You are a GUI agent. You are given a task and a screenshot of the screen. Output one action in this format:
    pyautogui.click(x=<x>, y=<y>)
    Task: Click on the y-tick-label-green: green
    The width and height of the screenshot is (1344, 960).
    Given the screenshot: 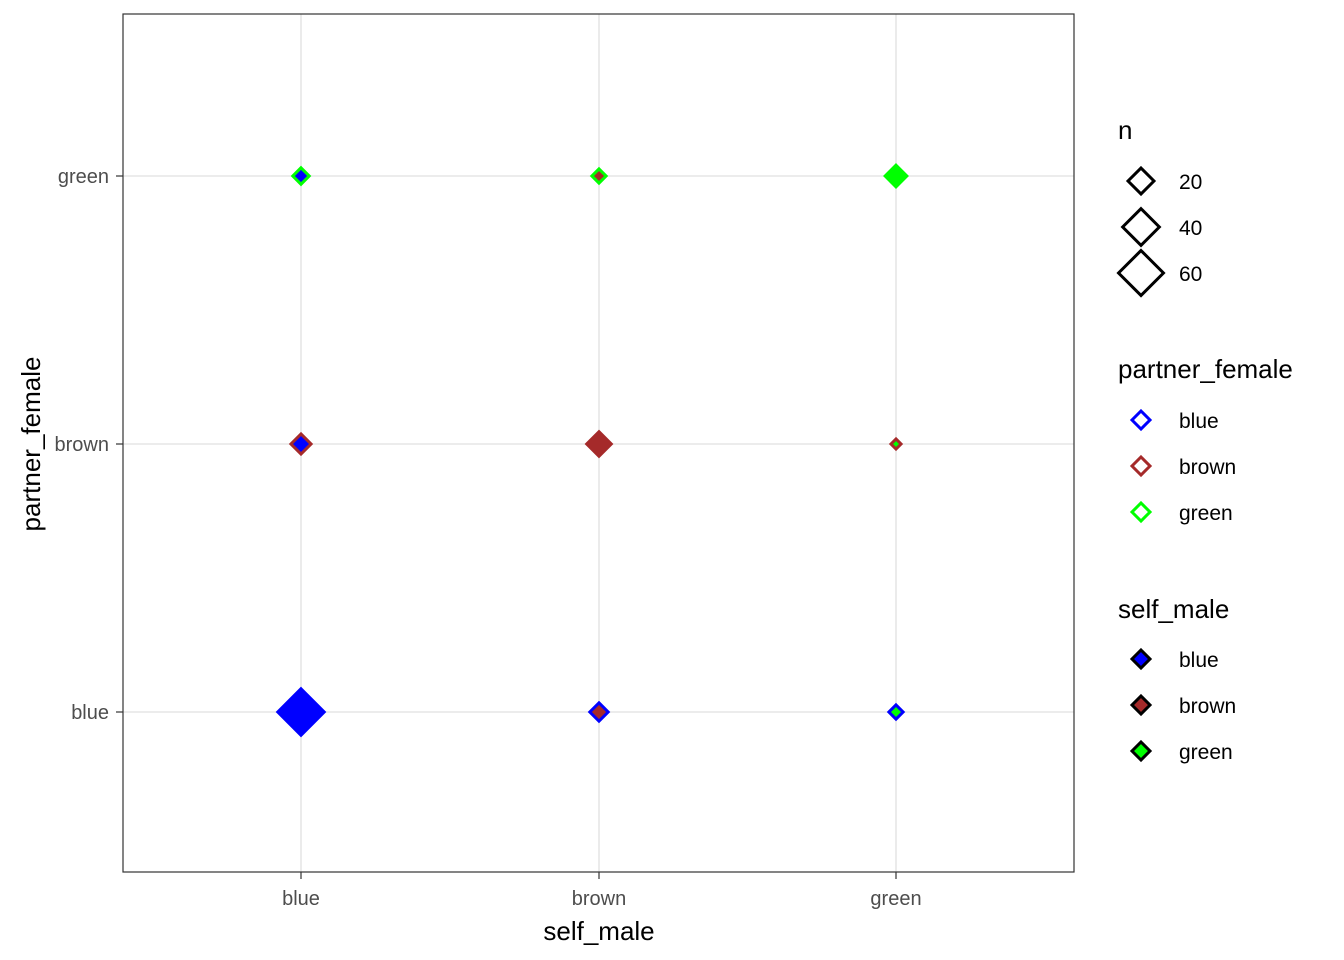 What is the action you would take?
    pyautogui.click(x=83, y=177)
    